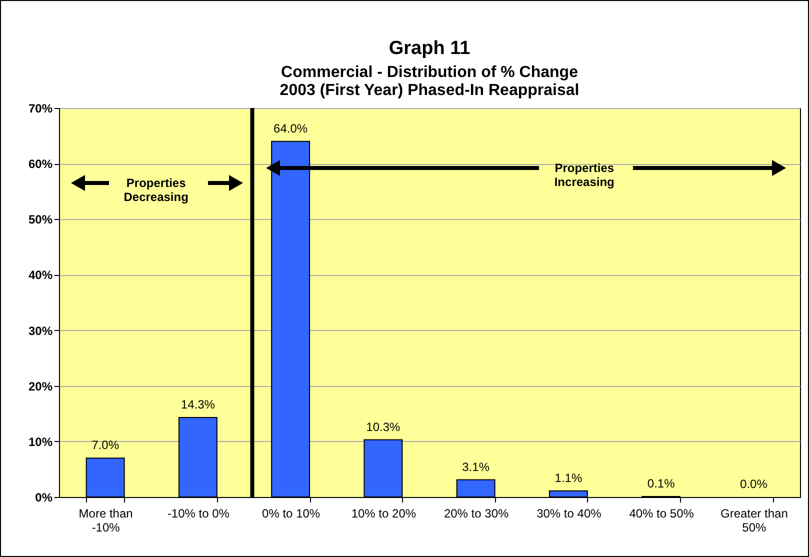 This screenshot has height=557, width=809. Describe the element at coordinates (40, 386) in the screenshot. I see `y-tick-label: 20%` at that location.